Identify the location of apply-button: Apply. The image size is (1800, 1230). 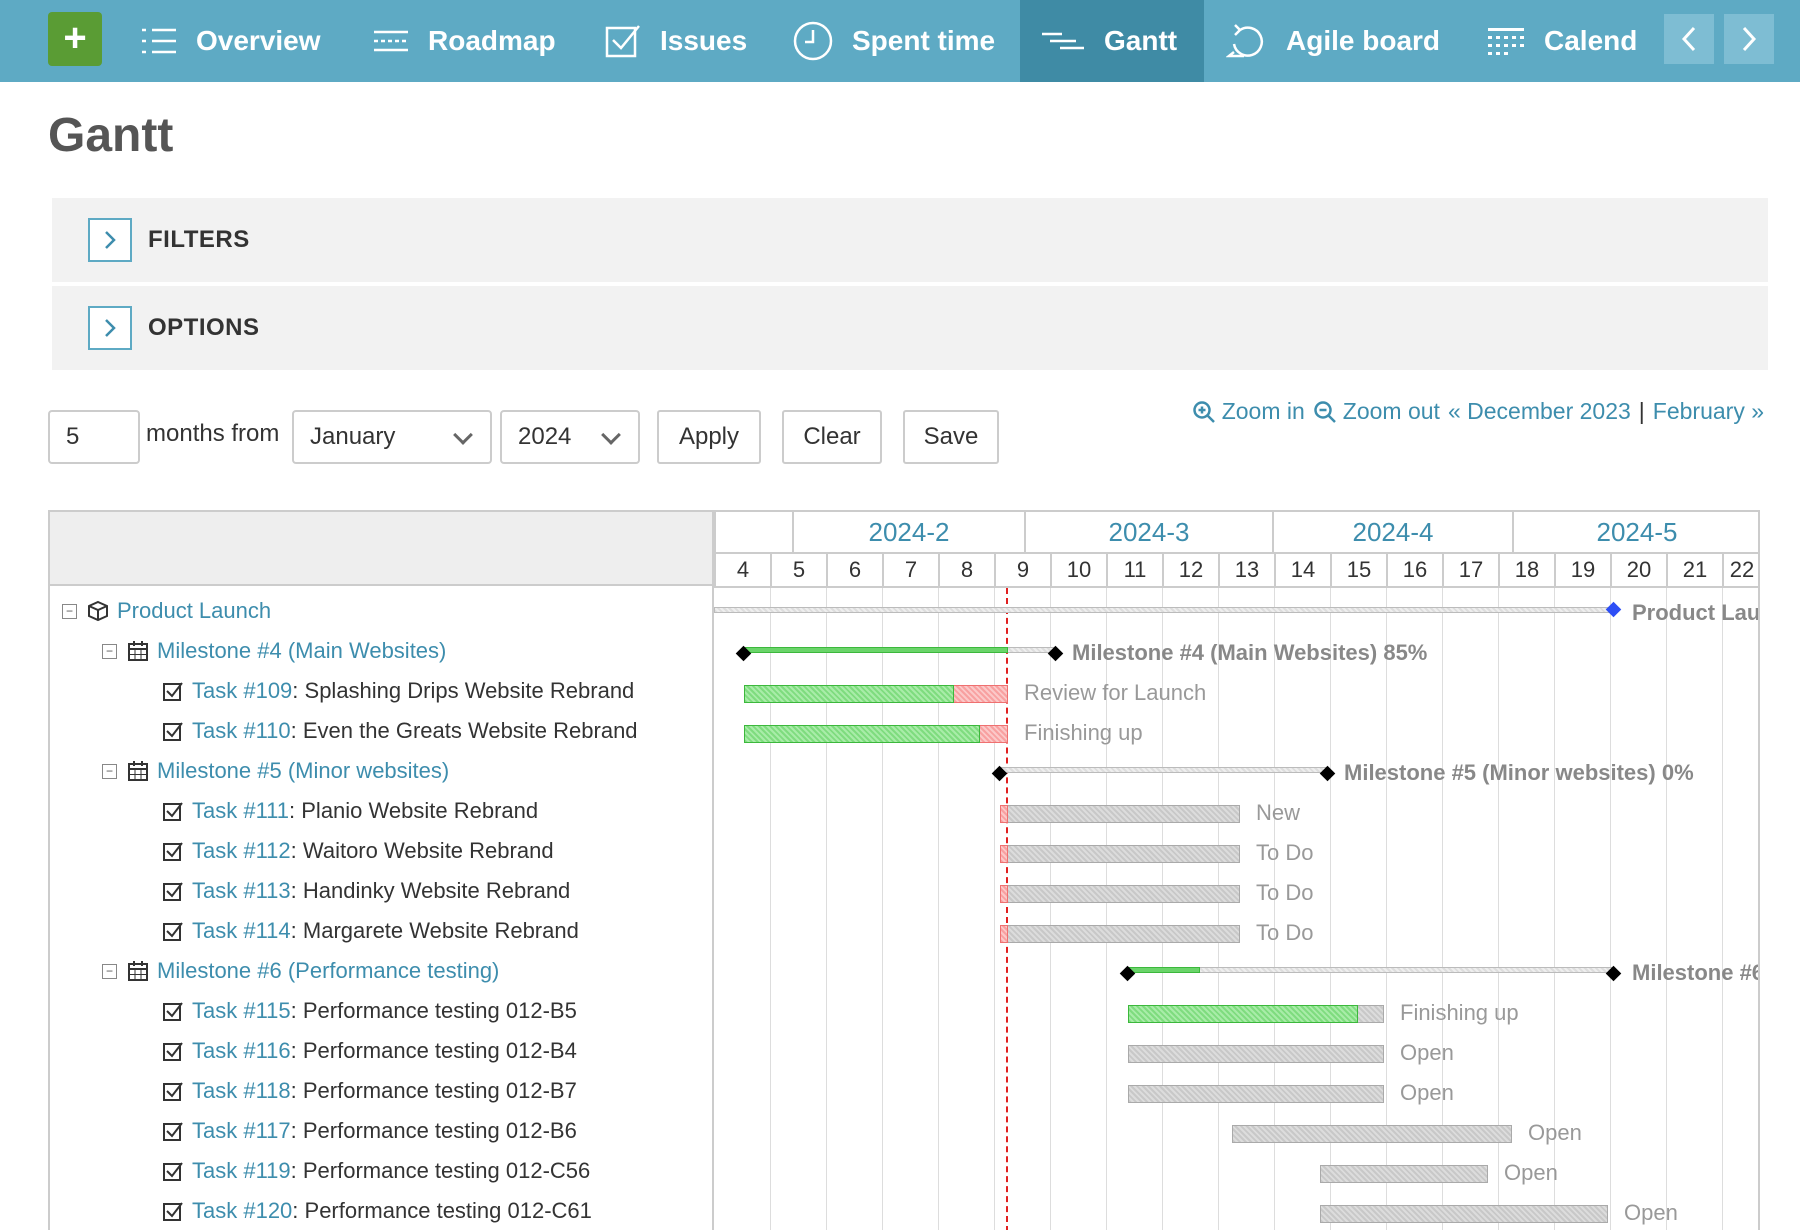
(709, 437).